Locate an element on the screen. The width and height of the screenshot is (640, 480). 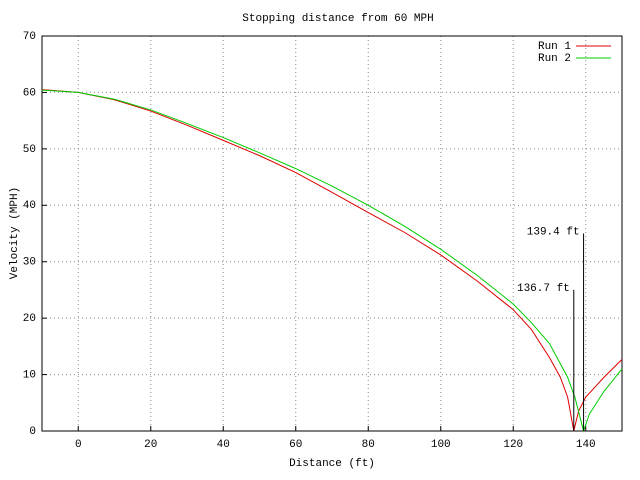
x-axis-label: Distance (ft) is located at coordinates (332, 464).